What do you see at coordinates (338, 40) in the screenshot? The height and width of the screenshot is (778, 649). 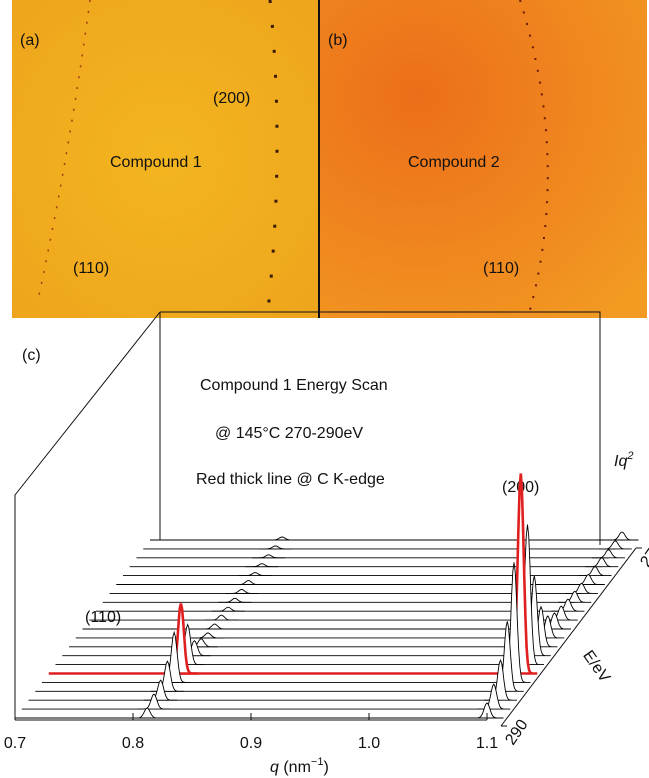 I see `panel-label: (b)` at bounding box center [338, 40].